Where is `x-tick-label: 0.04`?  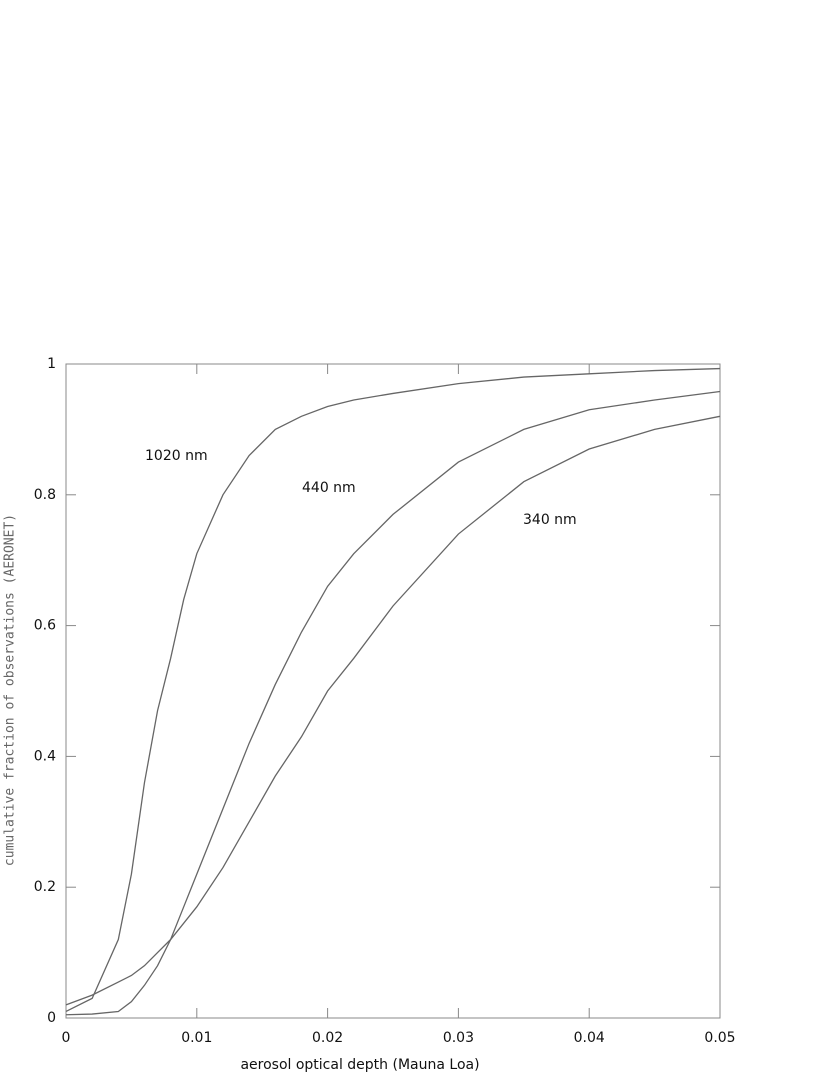
x-tick-label: 0.04 is located at coordinates (589, 1038).